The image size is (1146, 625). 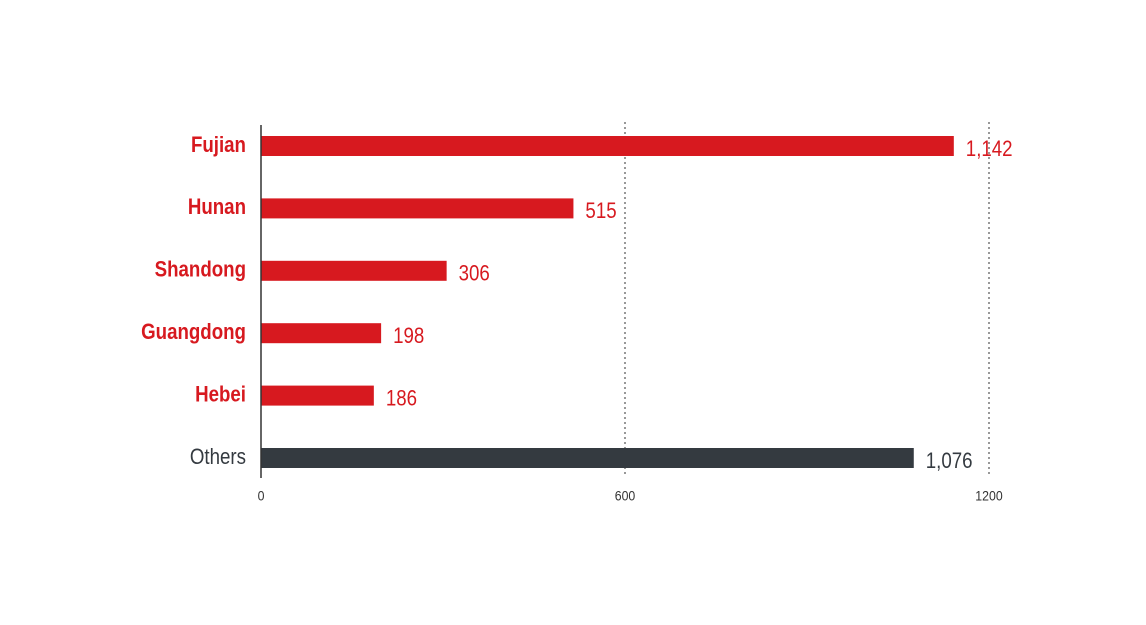 I want to click on y-tick-label: Hunan, so click(x=217, y=208).